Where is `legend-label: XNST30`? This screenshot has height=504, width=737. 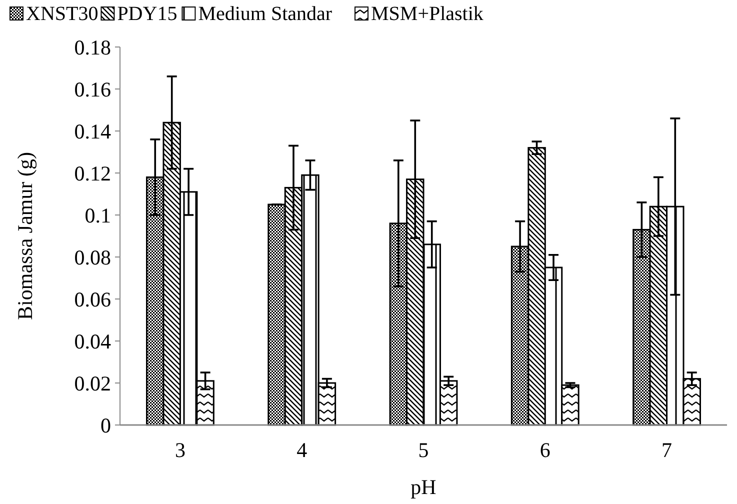
legend-label: XNST30 is located at coordinates (62, 14).